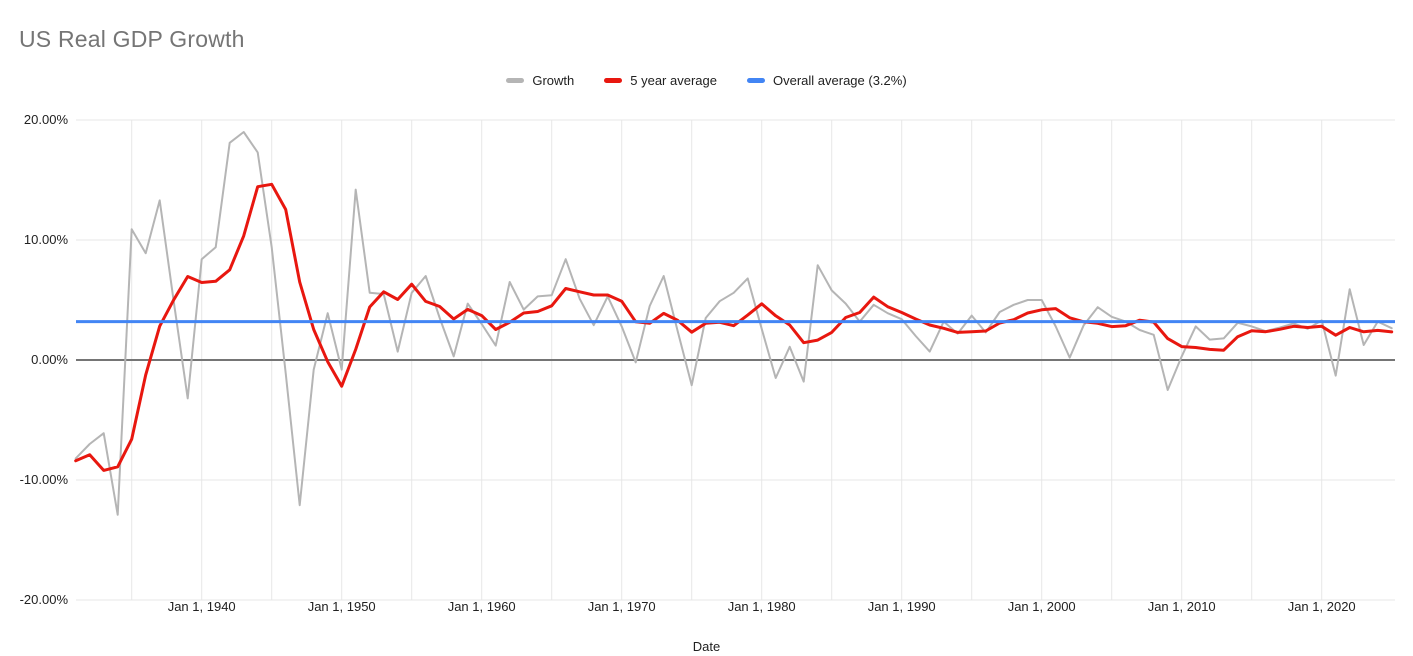  Describe the element at coordinates (621, 606) in the screenshot. I see `x-tick-label: Jan 1, 1970` at that location.